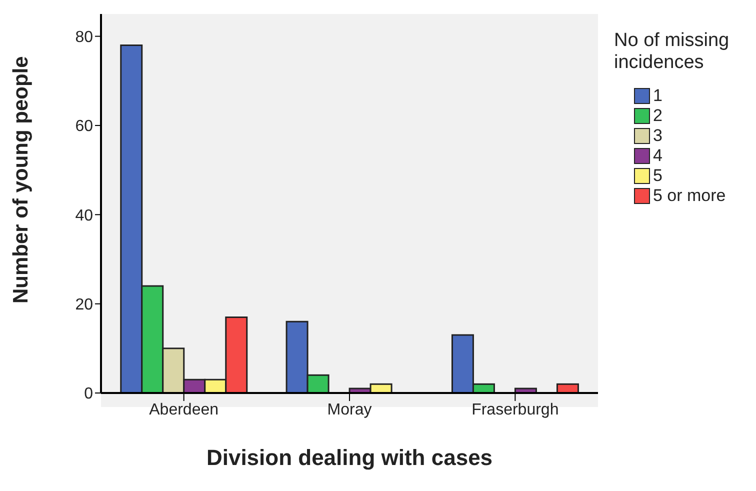  What do you see at coordinates (84, 127) in the screenshot?
I see `y-tick-label: 60` at bounding box center [84, 127].